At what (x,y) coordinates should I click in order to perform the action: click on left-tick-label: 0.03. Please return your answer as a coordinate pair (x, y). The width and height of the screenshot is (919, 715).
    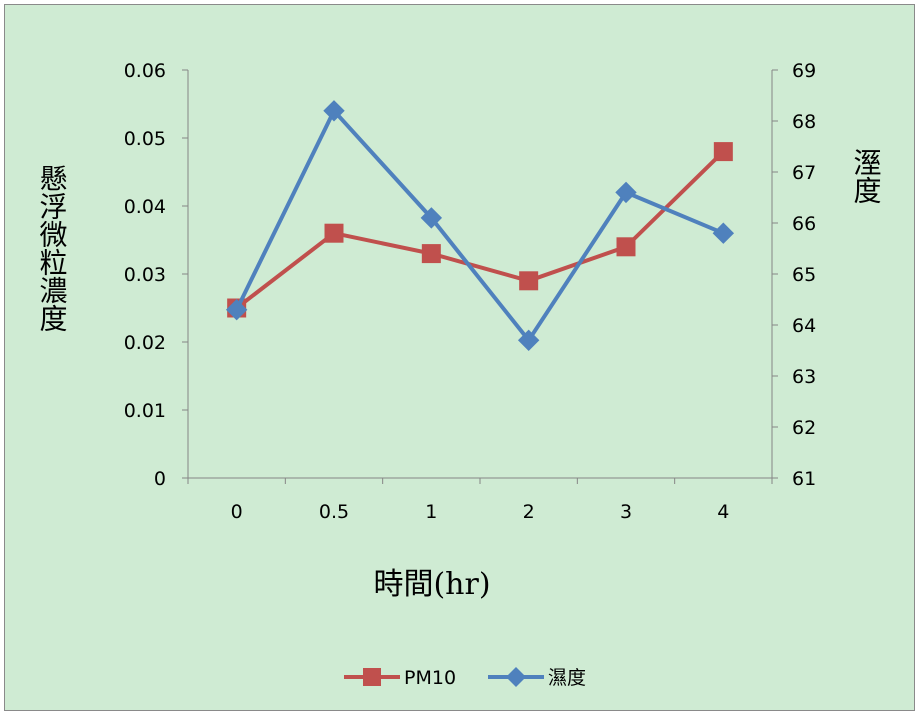
    Looking at the image, I should click on (145, 275).